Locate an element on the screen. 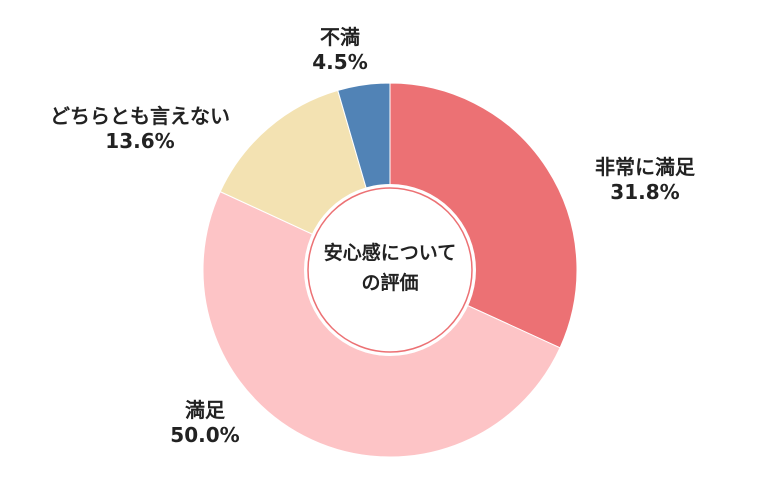  center-label: 安心感について の評価 is located at coordinates (390, 268).